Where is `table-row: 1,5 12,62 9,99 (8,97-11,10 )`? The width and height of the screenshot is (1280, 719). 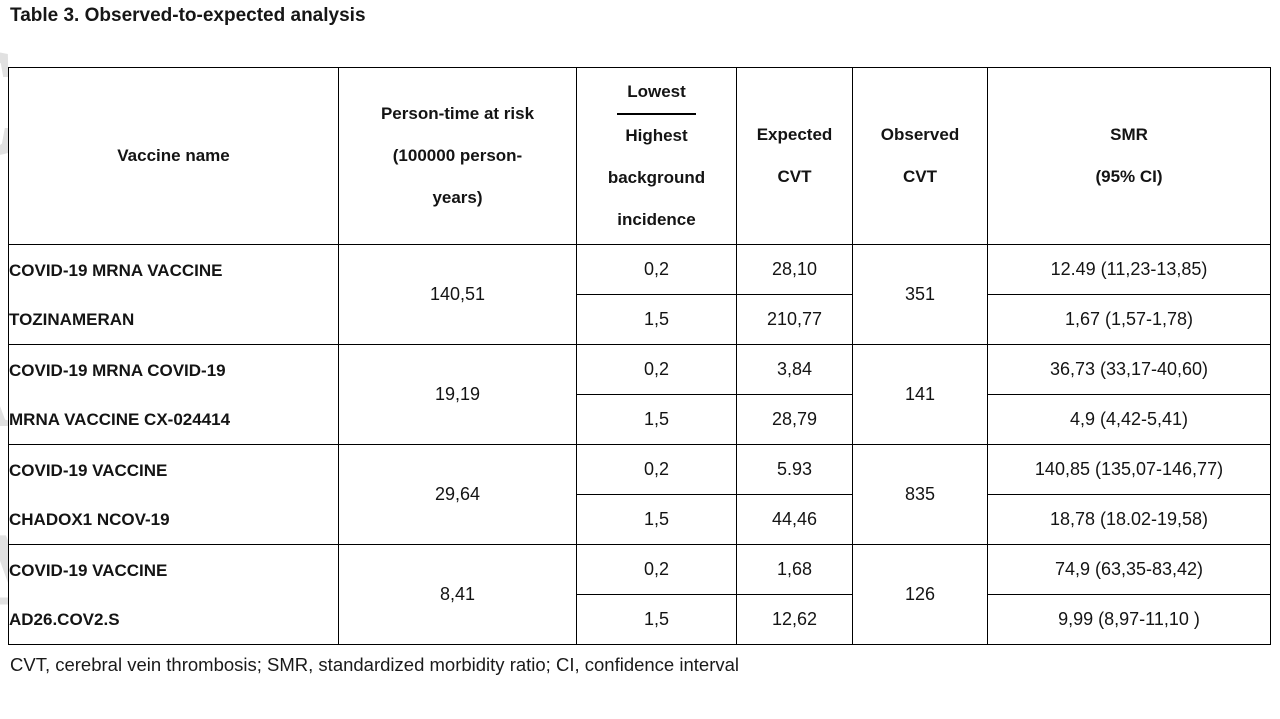 table-row: 1,5 12,62 9,99 (8,97-11,10 ) is located at coordinates (640, 619).